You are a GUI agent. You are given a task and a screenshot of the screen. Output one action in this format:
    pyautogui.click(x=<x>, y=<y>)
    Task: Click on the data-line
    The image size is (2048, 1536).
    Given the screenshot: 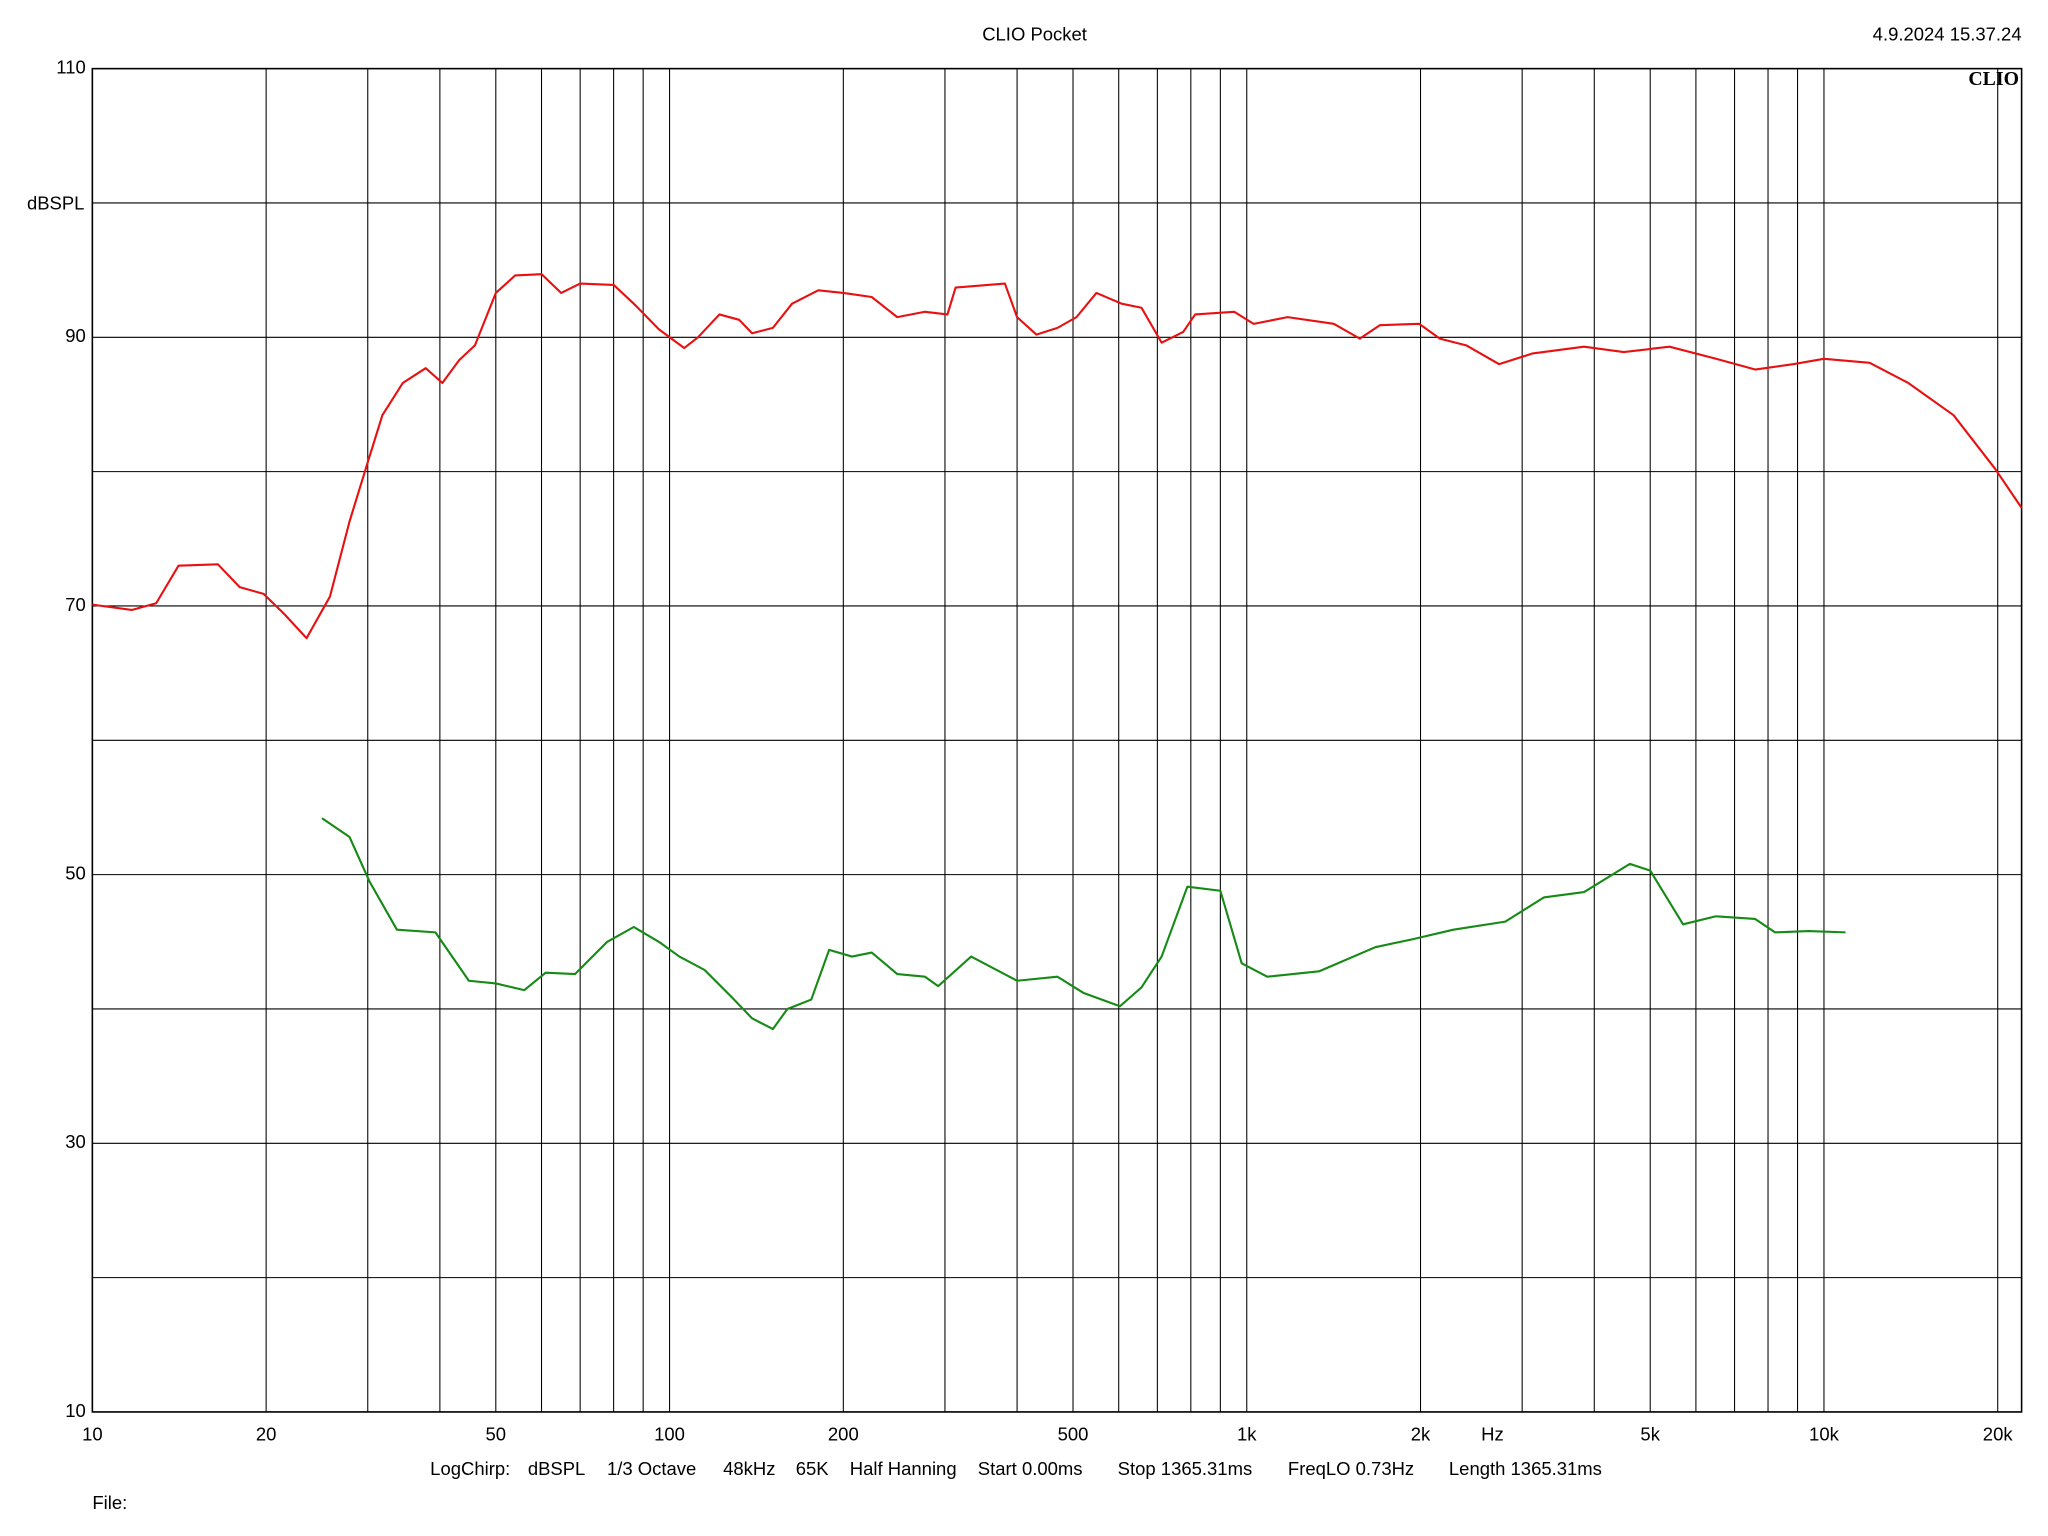 What is the action you would take?
    pyautogui.click(x=1083, y=924)
    